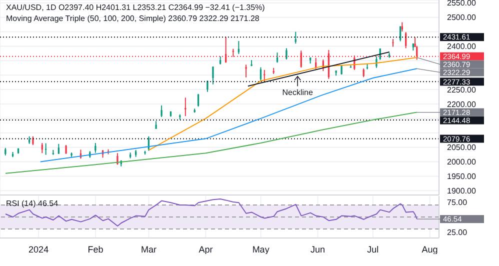 Image resolution: width=499 pixels, height=266 pixels. I want to click on y-tick-label: 2500.00, so click(461, 17).